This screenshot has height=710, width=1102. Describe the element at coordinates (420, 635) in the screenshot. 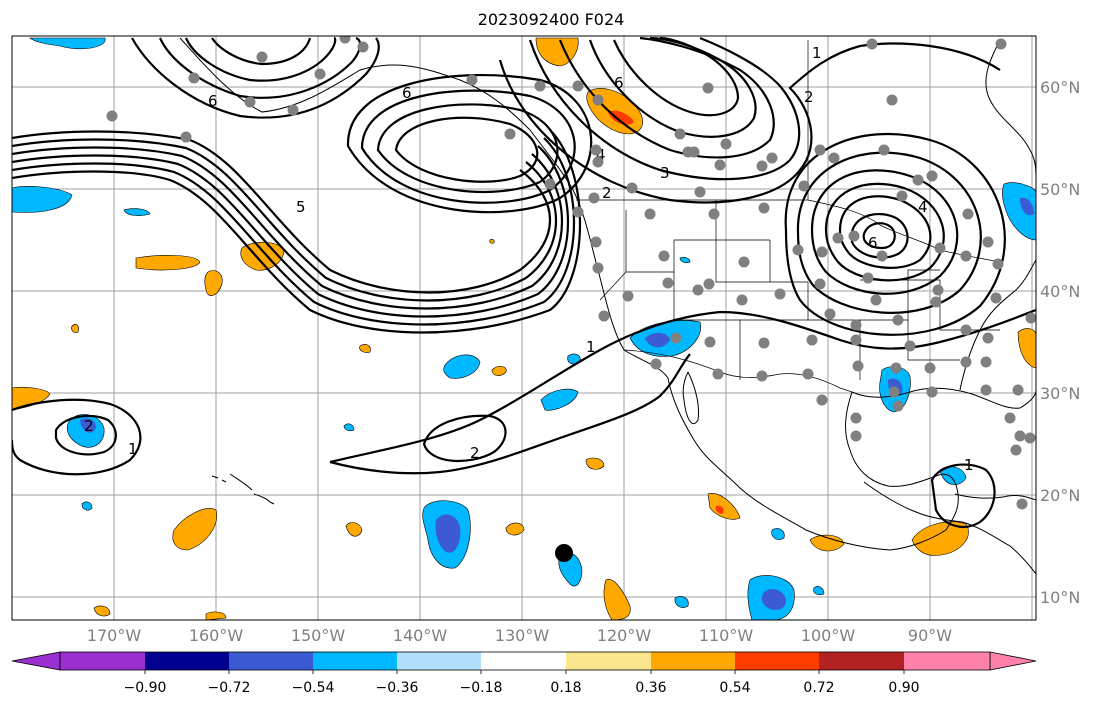

I see `longitude-label: 140°W` at that location.